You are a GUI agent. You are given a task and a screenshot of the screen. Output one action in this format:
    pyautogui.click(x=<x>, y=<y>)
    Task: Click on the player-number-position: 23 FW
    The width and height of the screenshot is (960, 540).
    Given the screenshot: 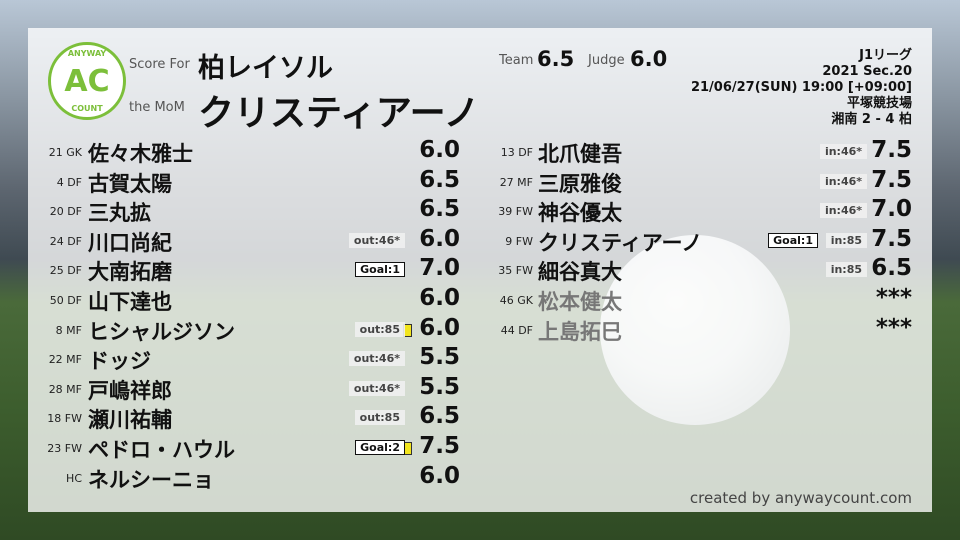 What is the action you would take?
    pyautogui.click(x=64, y=448)
    